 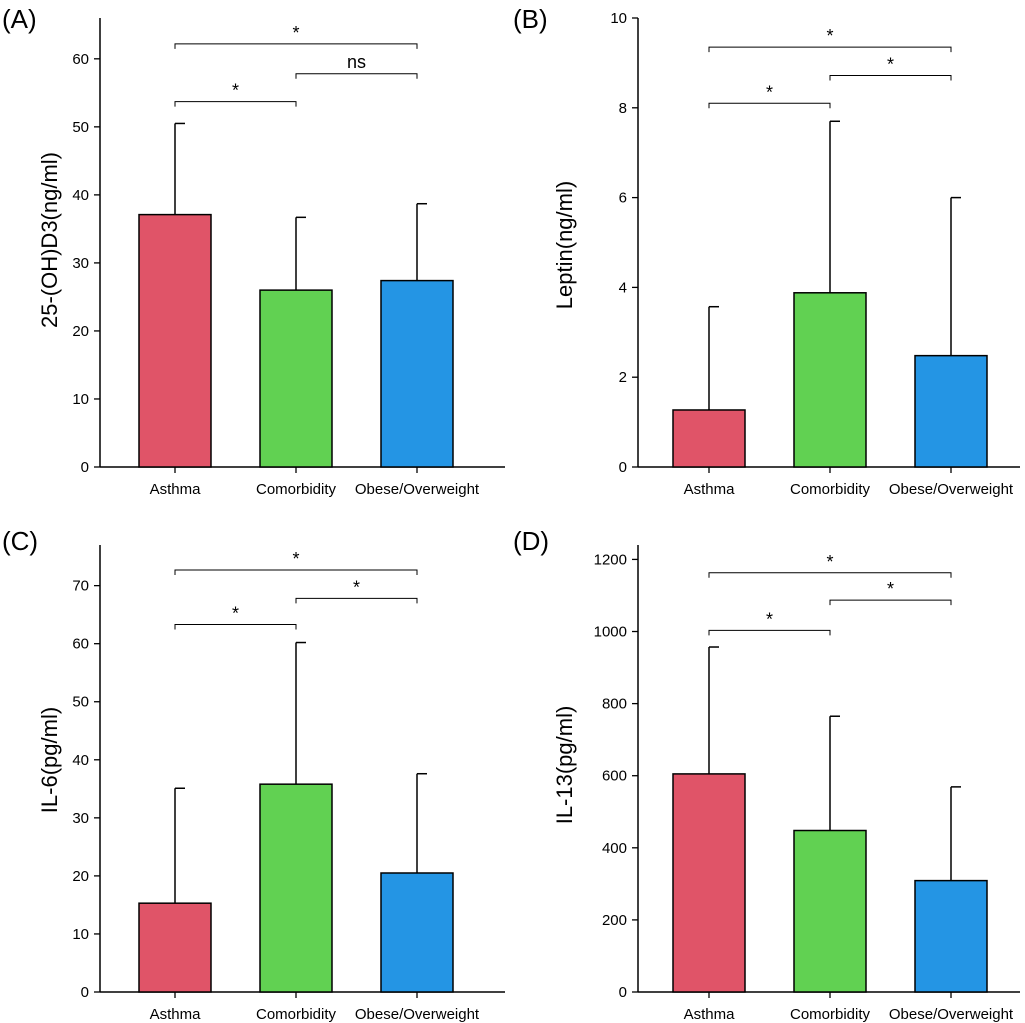 What do you see at coordinates (623, 198) in the screenshot?
I see `y-tick-label: 6` at bounding box center [623, 198].